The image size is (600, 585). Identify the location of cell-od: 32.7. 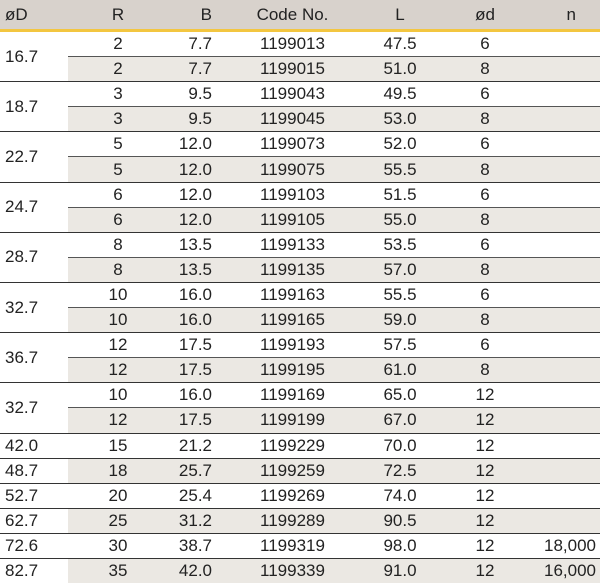
(34, 407).